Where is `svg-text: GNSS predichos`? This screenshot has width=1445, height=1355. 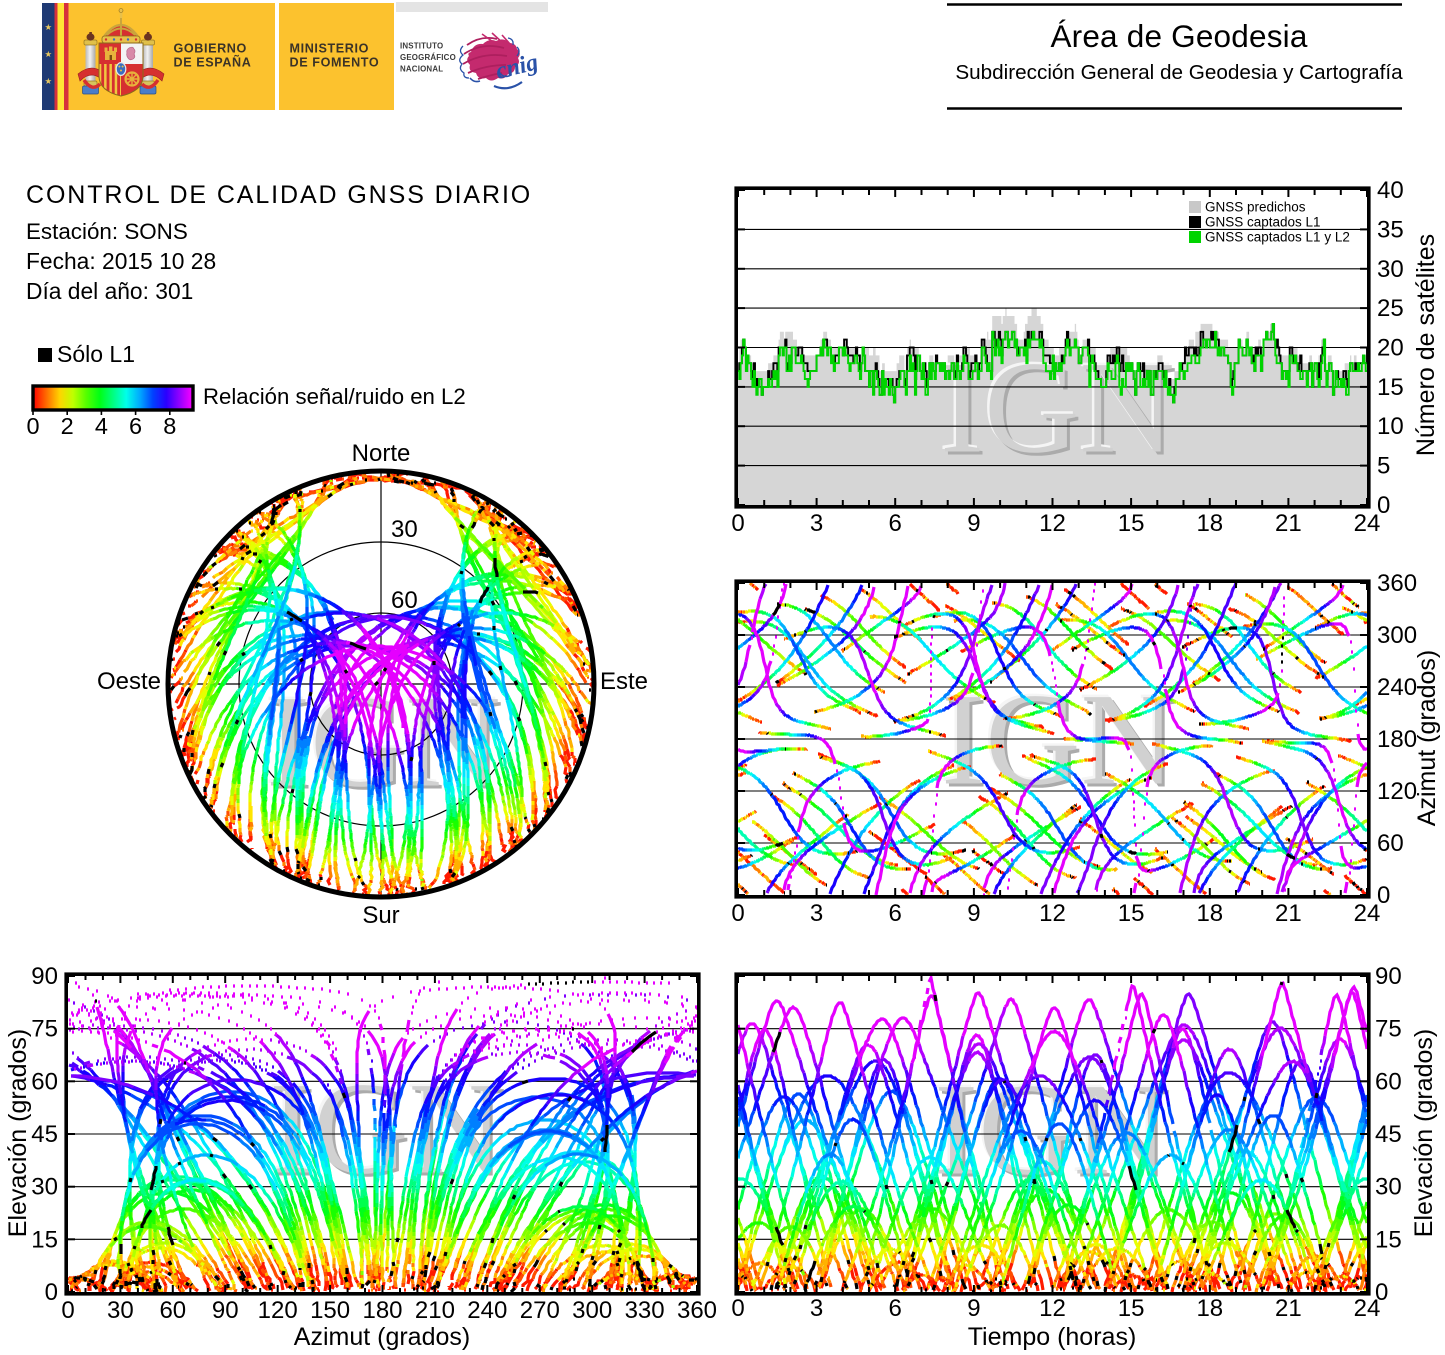
svg-text: GNSS predichos is located at coordinates (1255, 207).